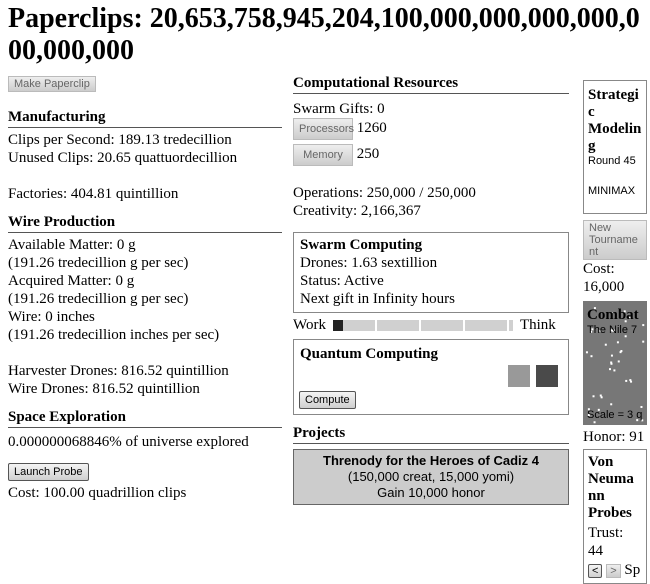 The height and width of the screenshot is (584, 650). I want to click on unused-clips: Unused Clips: 20.65 quattuordecillion, so click(123, 158).